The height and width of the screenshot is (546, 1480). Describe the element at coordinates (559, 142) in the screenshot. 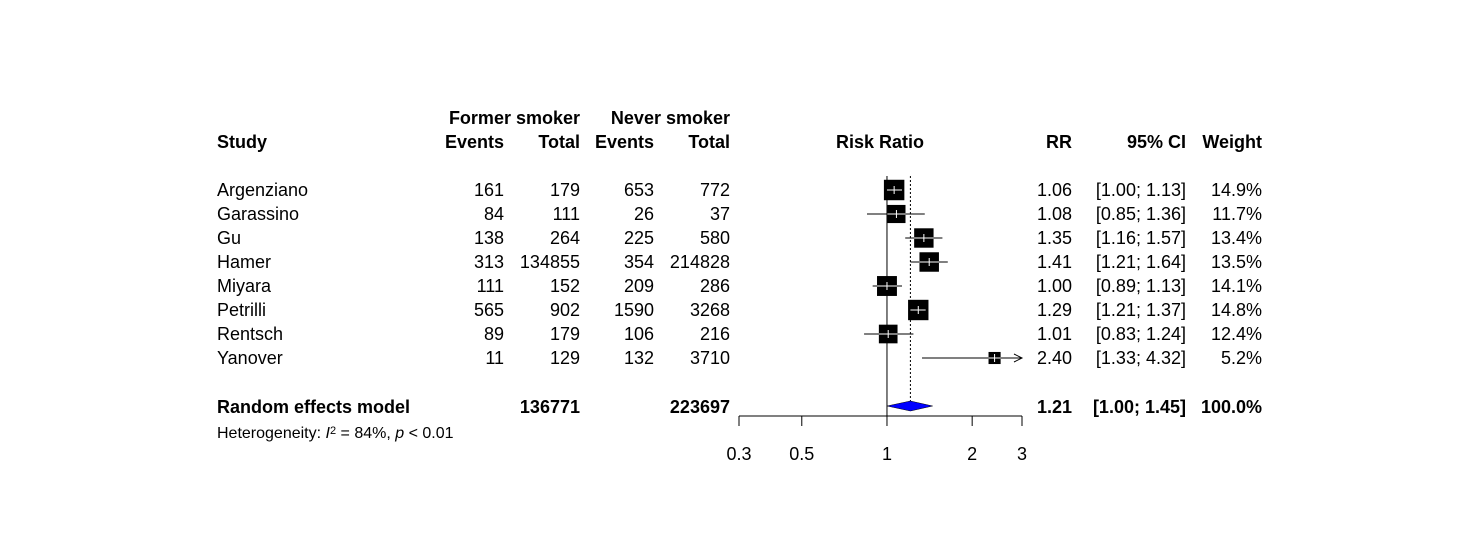

I see `total1-header: Total` at that location.